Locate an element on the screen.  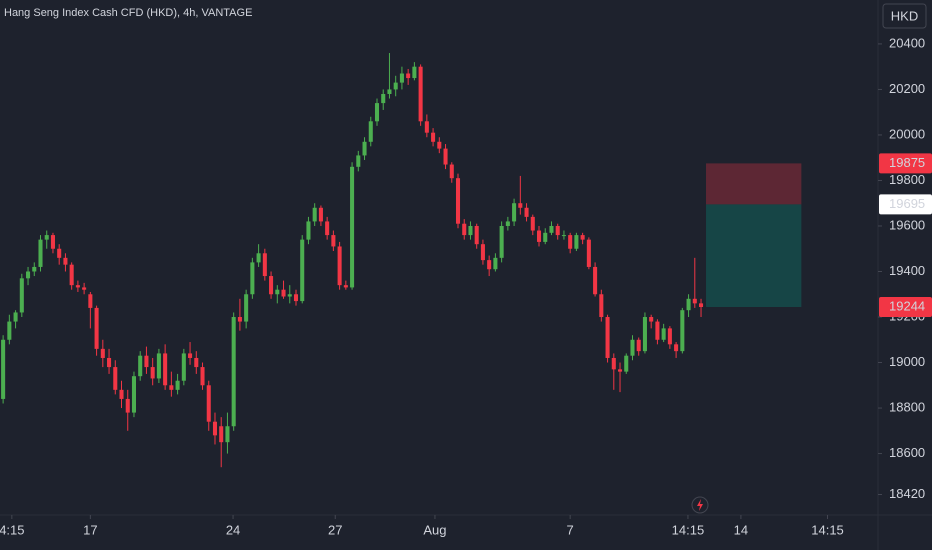
price-badge is located at coordinates (905, 306).